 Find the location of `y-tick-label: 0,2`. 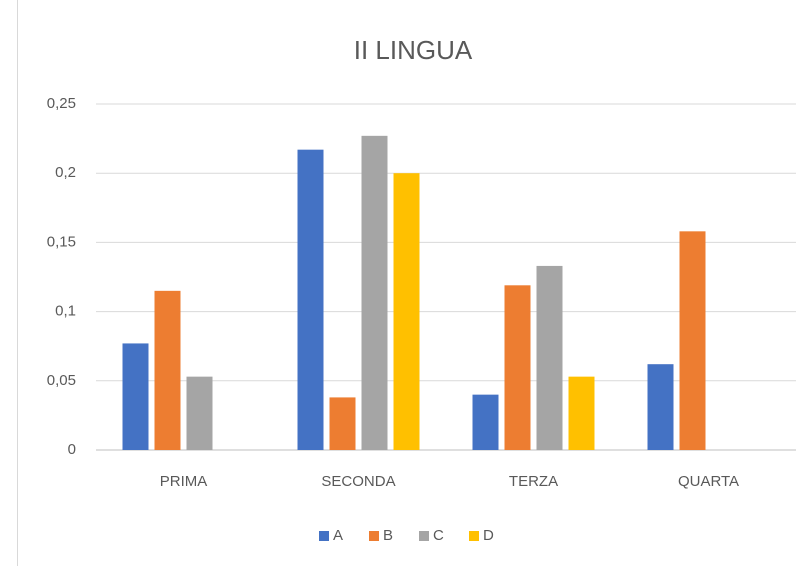

y-tick-label: 0,2 is located at coordinates (65, 172).